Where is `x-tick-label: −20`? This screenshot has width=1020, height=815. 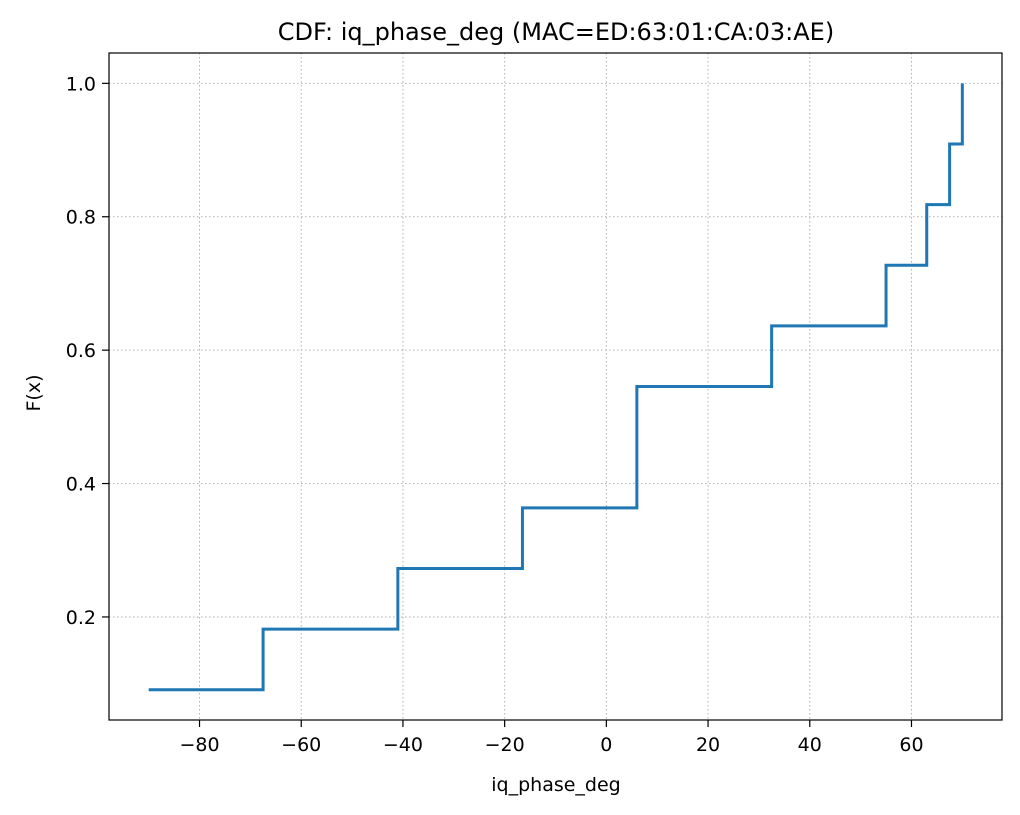
x-tick-label: −20 is located at coordinates (505, 745).